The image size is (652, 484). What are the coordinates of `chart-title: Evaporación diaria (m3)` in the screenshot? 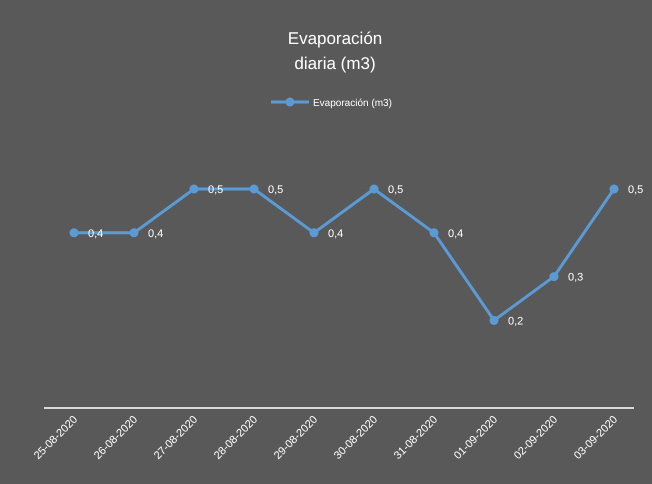 It's located at (335, 51).